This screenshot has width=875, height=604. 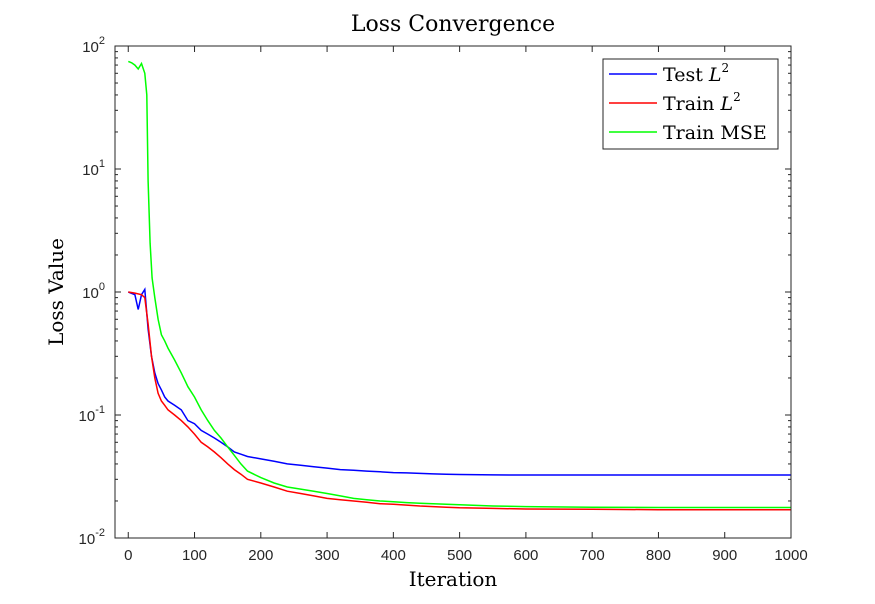 I want to click on legend-entry-label: Test L2, so click(x=696, y=73).